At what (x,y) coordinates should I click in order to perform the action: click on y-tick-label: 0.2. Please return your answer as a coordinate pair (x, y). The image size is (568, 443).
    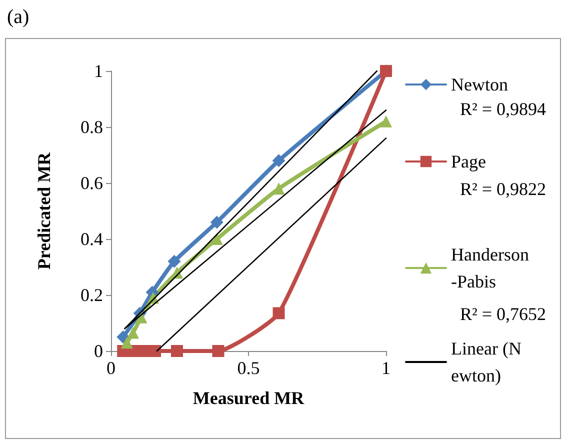
    Looking at the image, I should click on (91, 295).